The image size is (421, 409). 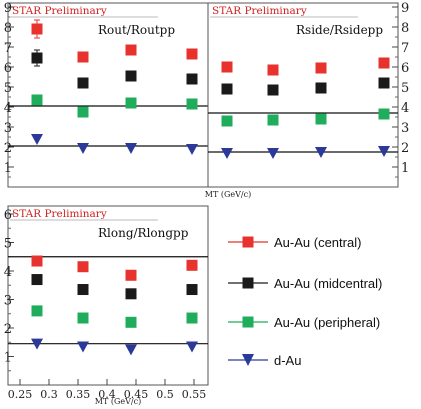 What do you see at coordinates (78, 394) in the screenshot?
I see `x-tick-label: 0.35` at bounding box center [78, 394].